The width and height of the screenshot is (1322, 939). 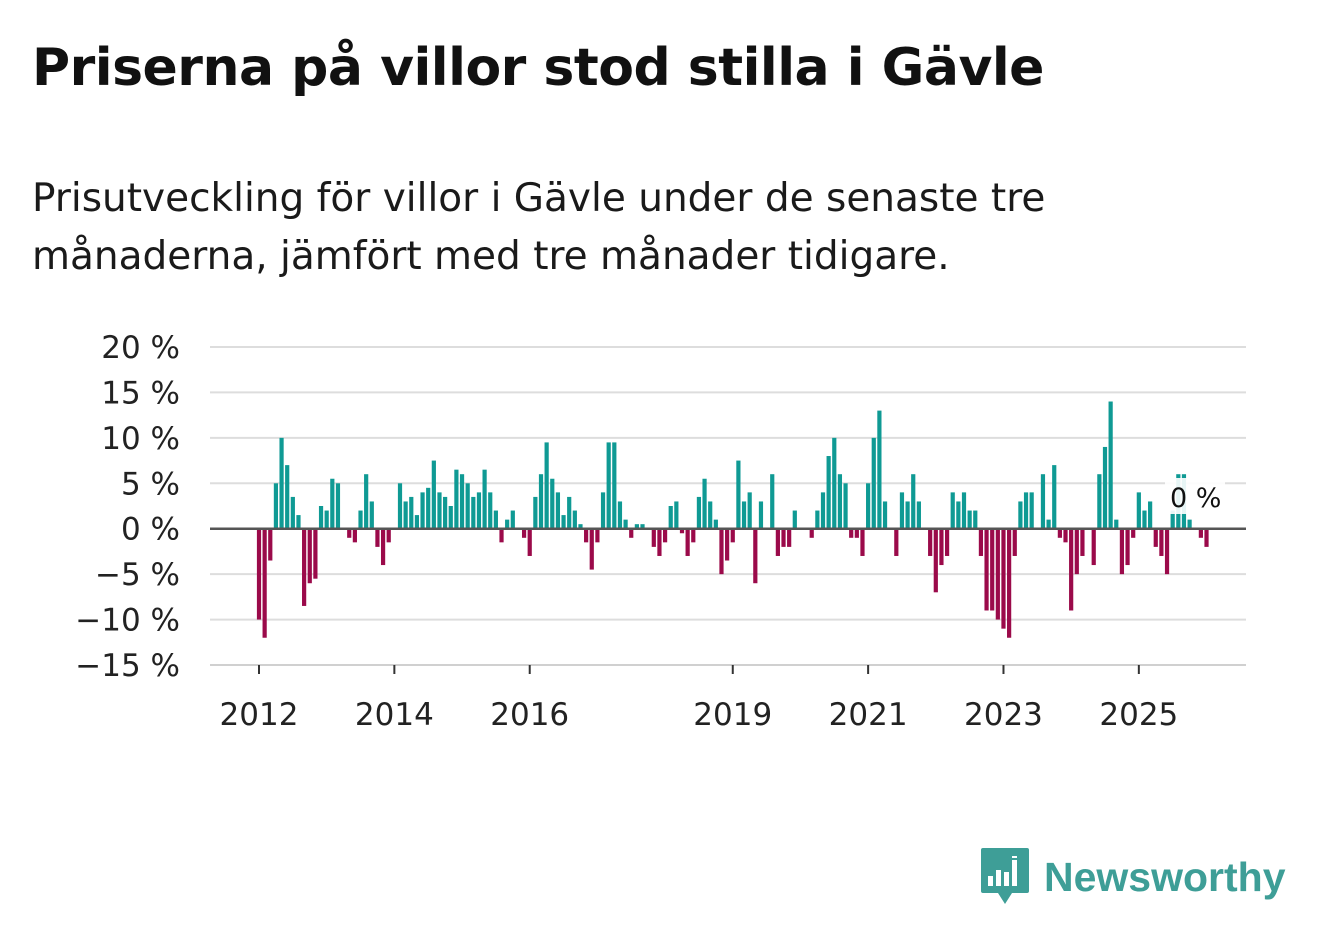 I want to click on y-tick-label: −5 %, so click(x=137, y=575).